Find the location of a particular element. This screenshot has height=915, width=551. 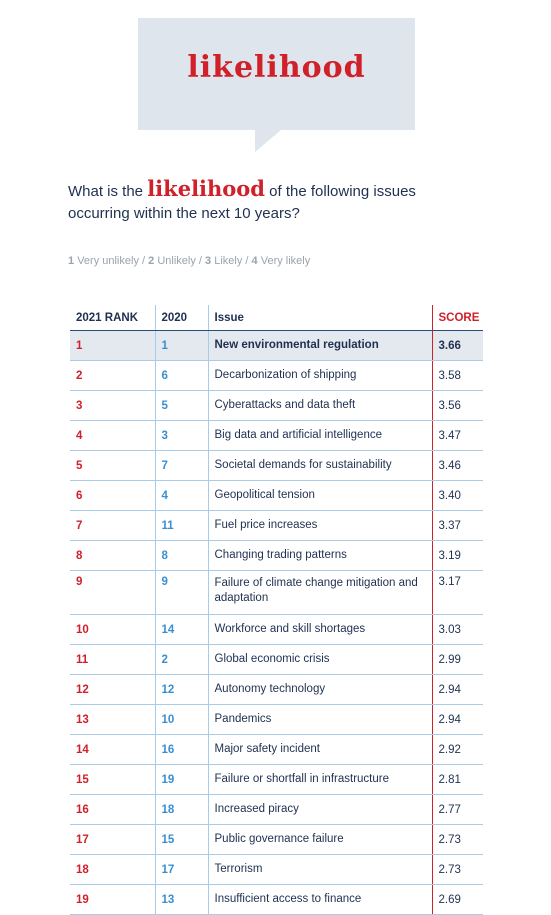

scale-number: 4 is located at coordinates (254, 261).